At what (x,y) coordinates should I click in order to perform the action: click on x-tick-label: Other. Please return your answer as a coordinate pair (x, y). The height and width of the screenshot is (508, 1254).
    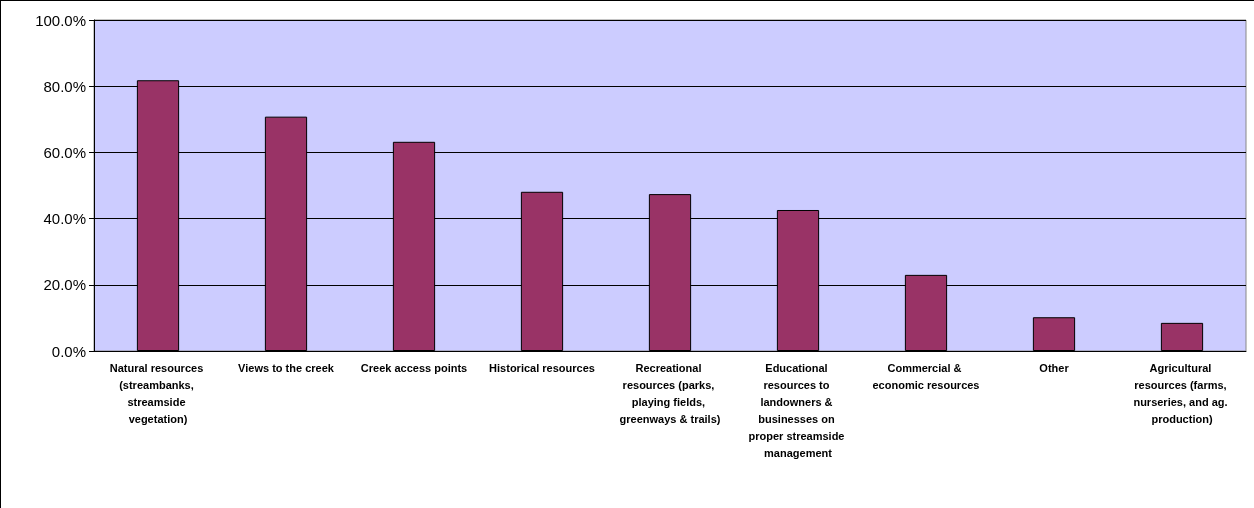
    Looking at the image, I should click on (1054, 367).